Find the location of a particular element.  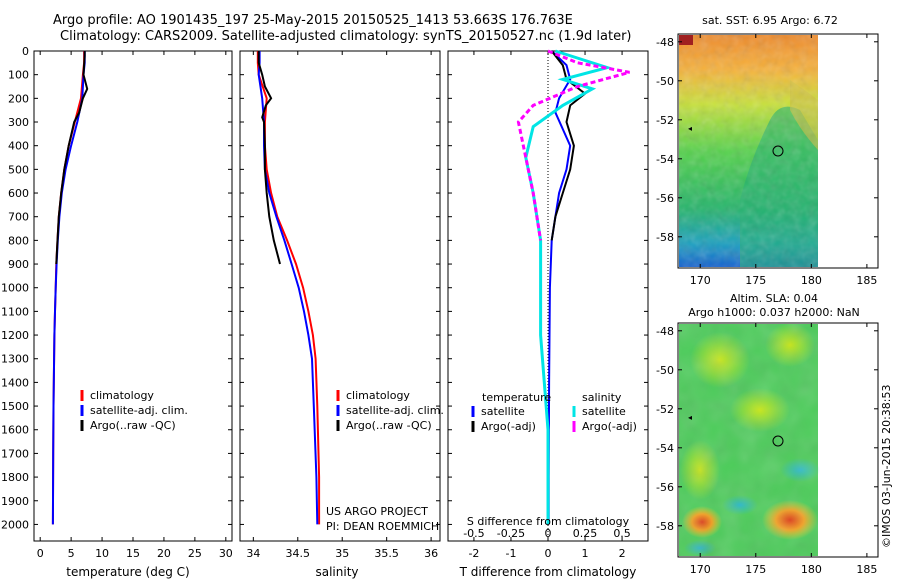

t-tick-label: -2 is located at coordinates (473, 553).